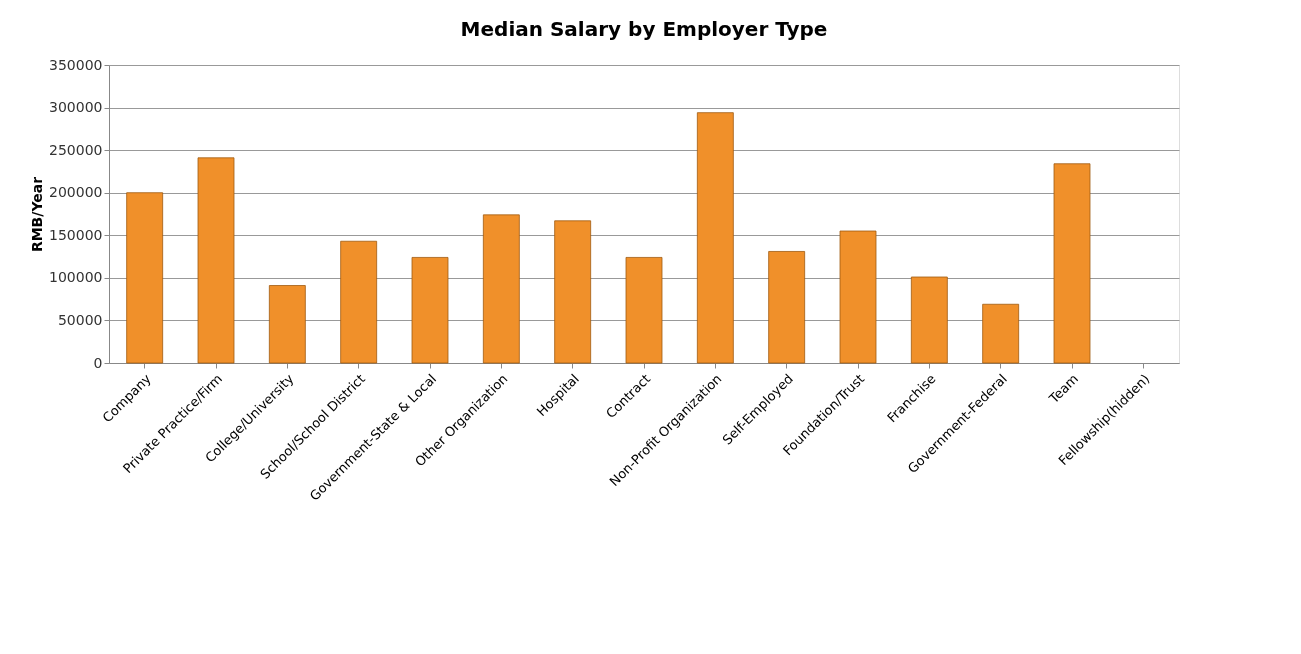  I want to click on y-tick-label: 100000, so click(76, 277).